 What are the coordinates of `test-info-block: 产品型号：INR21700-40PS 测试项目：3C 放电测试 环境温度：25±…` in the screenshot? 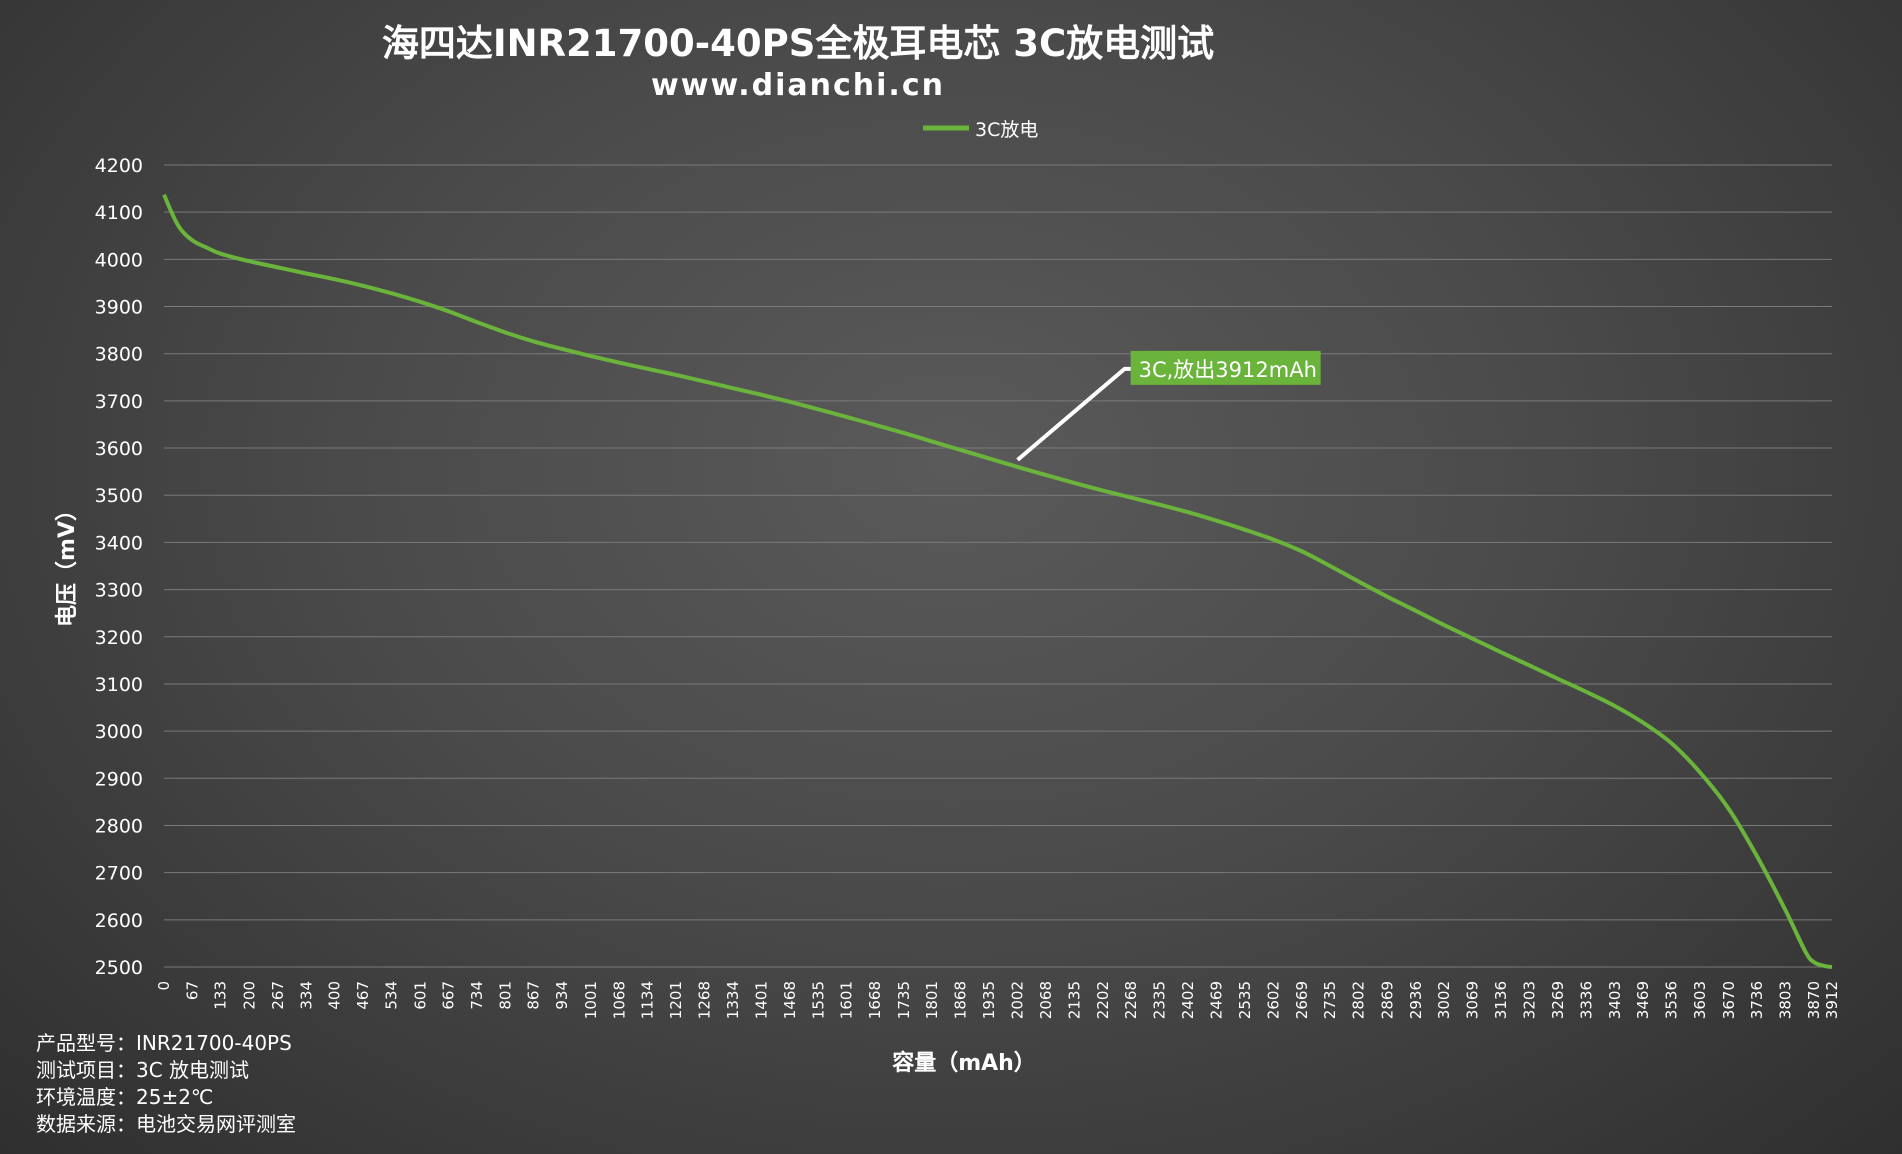 It's located at (166, 1084).